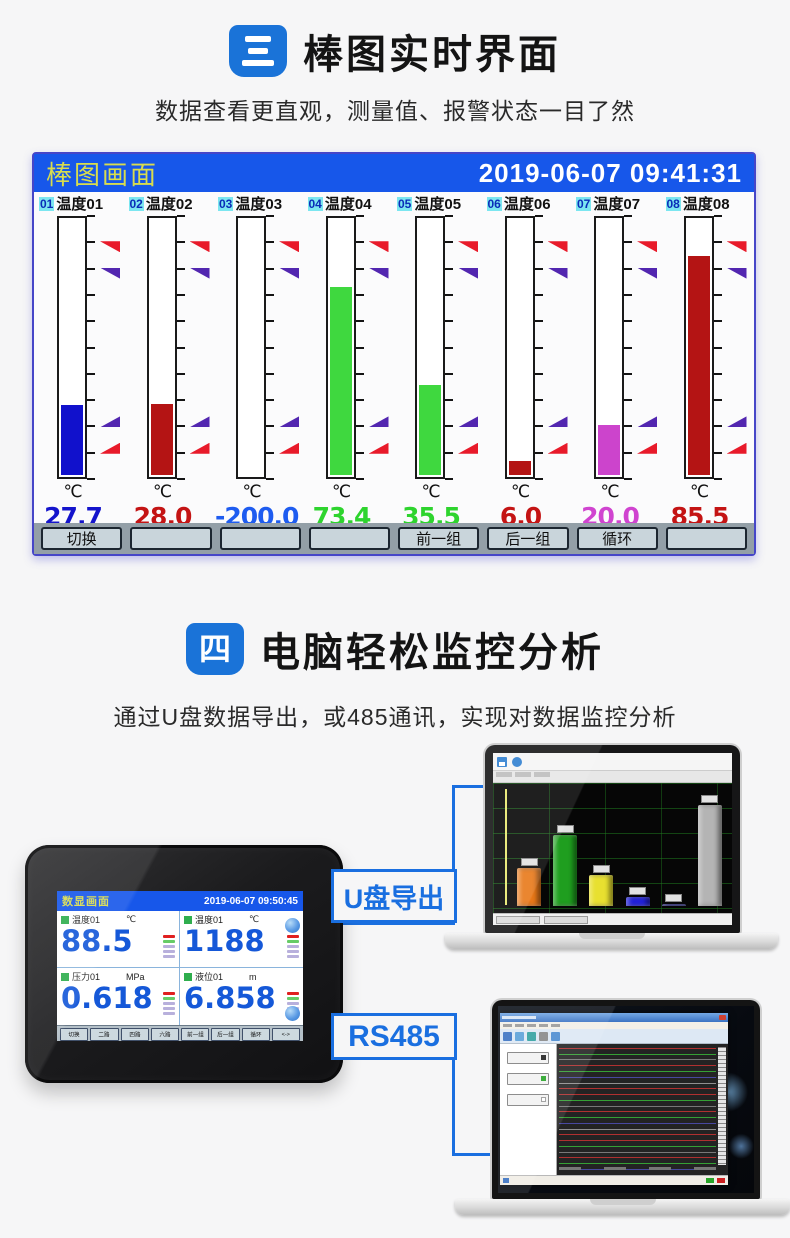 The width and height of the screenshot is (790, 1238). Describe the element at coordinates (226, 204) in the screenshot. I see `channel-number-badge: 03` at that location.